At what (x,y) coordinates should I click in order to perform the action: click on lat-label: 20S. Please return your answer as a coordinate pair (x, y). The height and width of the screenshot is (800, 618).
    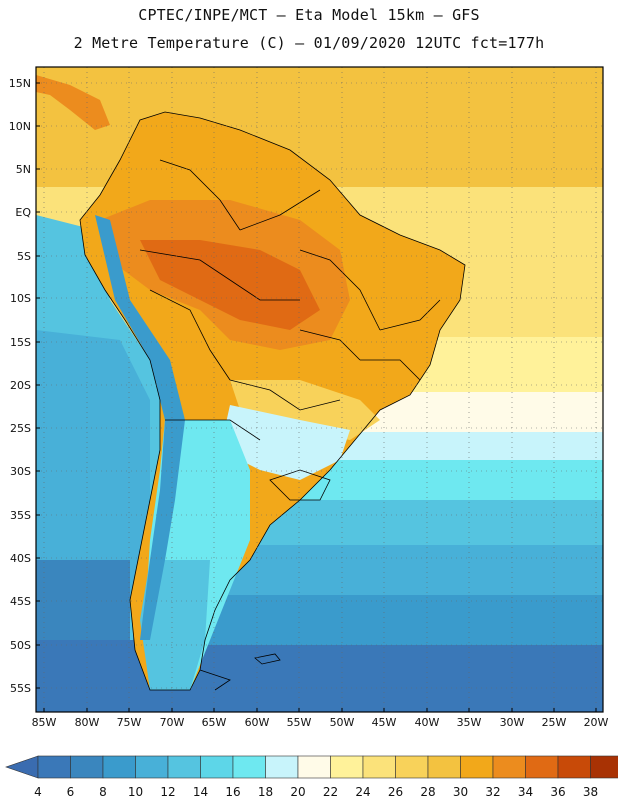
    Looking at the image, I should click on (20, 385).